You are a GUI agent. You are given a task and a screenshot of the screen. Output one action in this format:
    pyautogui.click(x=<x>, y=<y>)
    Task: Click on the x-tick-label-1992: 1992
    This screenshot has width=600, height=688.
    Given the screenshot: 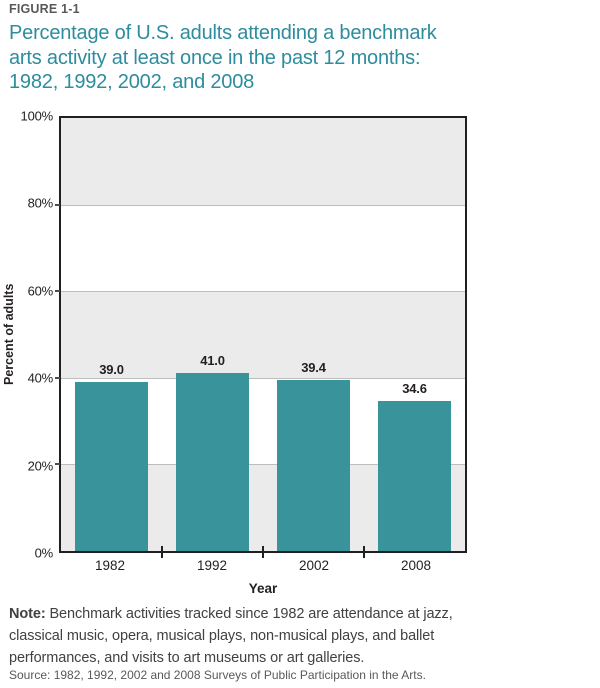 What is the action you would take?
    pyautogui.click(x=212, y=565)
    